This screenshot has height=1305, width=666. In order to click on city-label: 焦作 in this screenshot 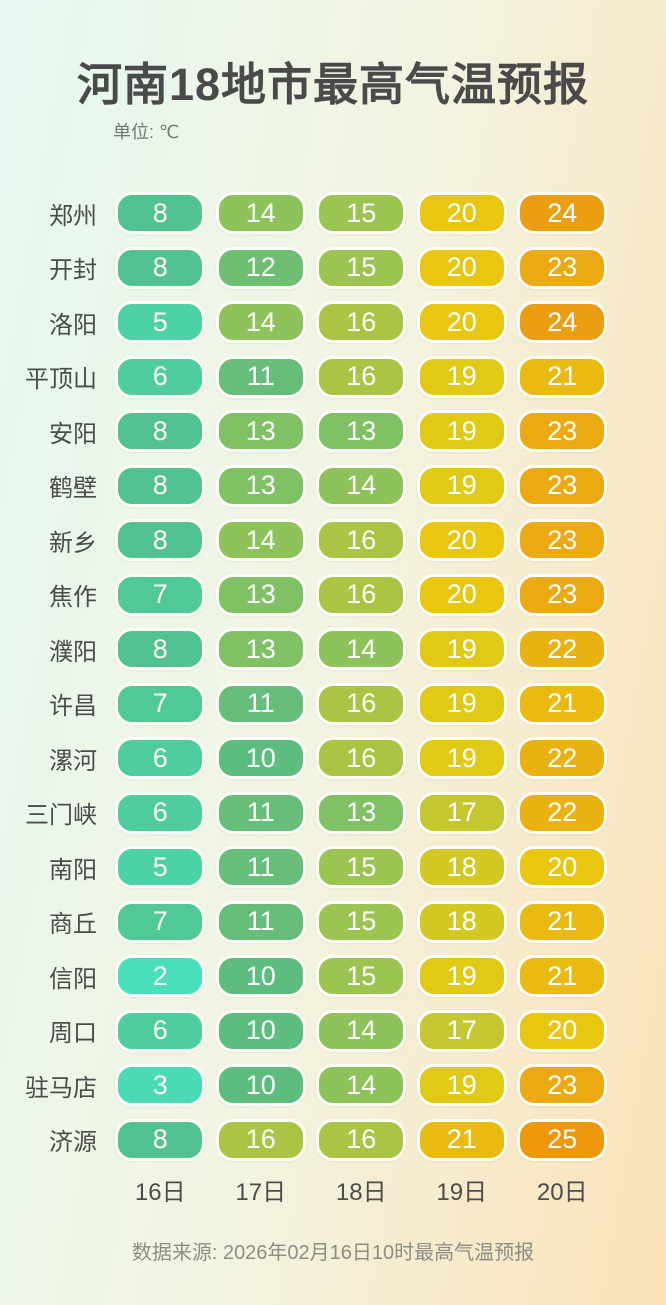, I will do `click(73, 597)`.